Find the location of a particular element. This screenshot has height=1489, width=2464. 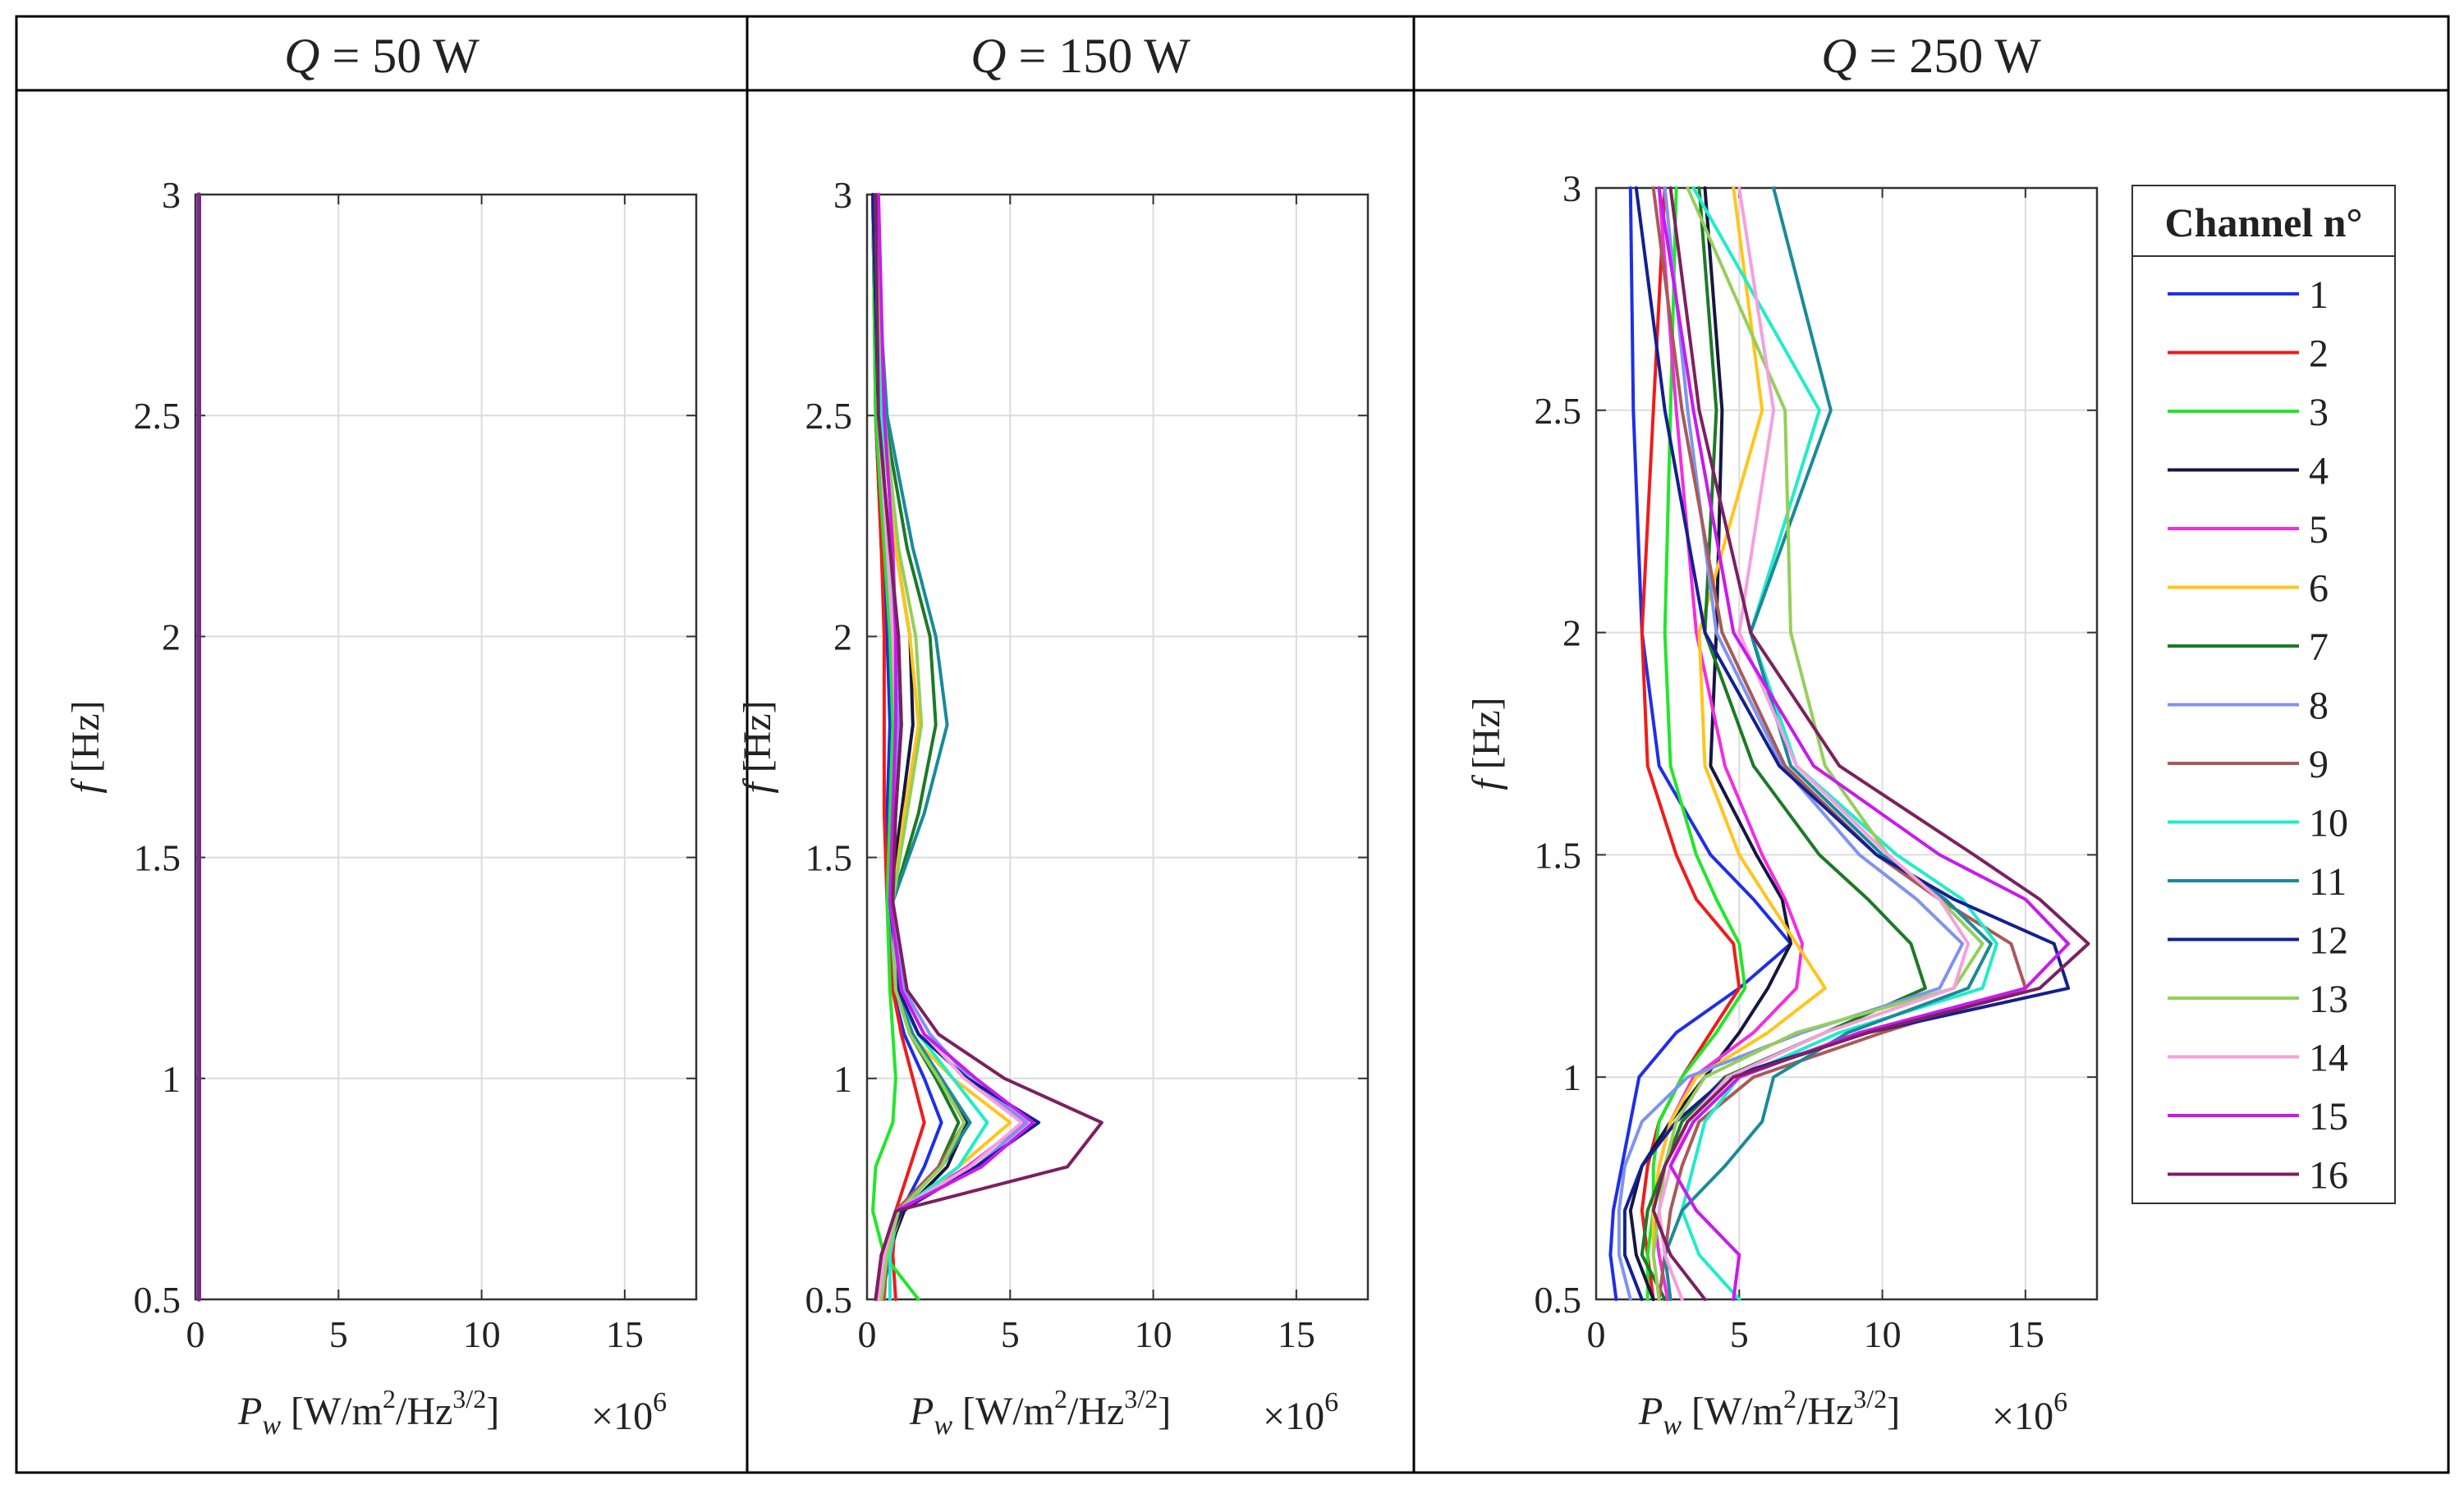

panel-title-q50: Q = 50 W is located at coordinates (382, 56).